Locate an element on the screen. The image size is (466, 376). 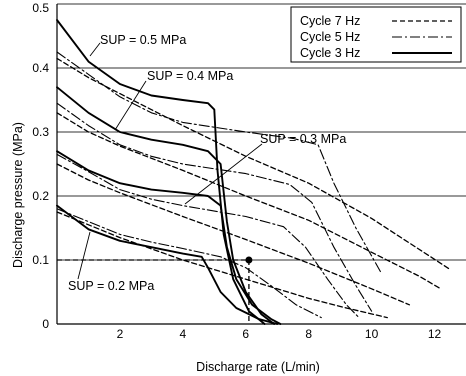
x-tick-label-3: 8 is located at coordinates (308, 334).